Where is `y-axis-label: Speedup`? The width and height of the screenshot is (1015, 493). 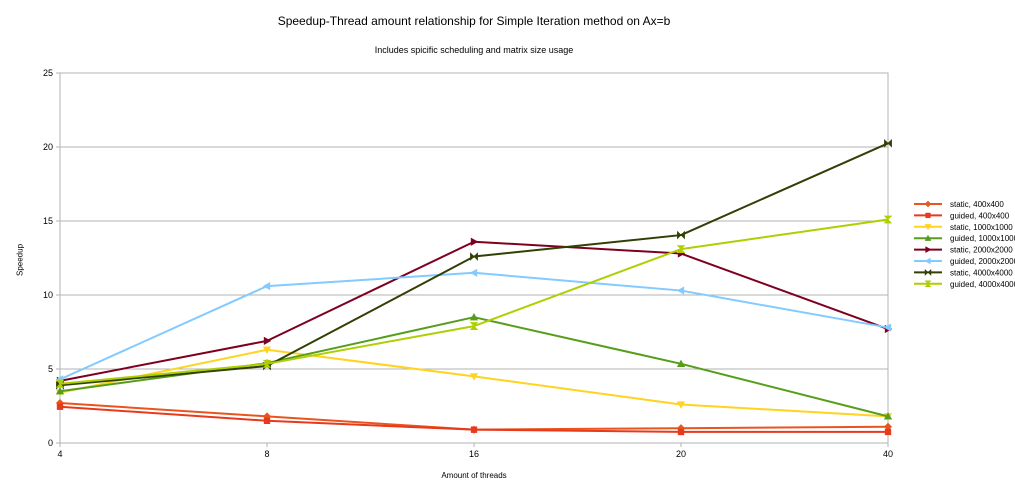 y-axis-label: Speedup is located at coordinates (20, 260).